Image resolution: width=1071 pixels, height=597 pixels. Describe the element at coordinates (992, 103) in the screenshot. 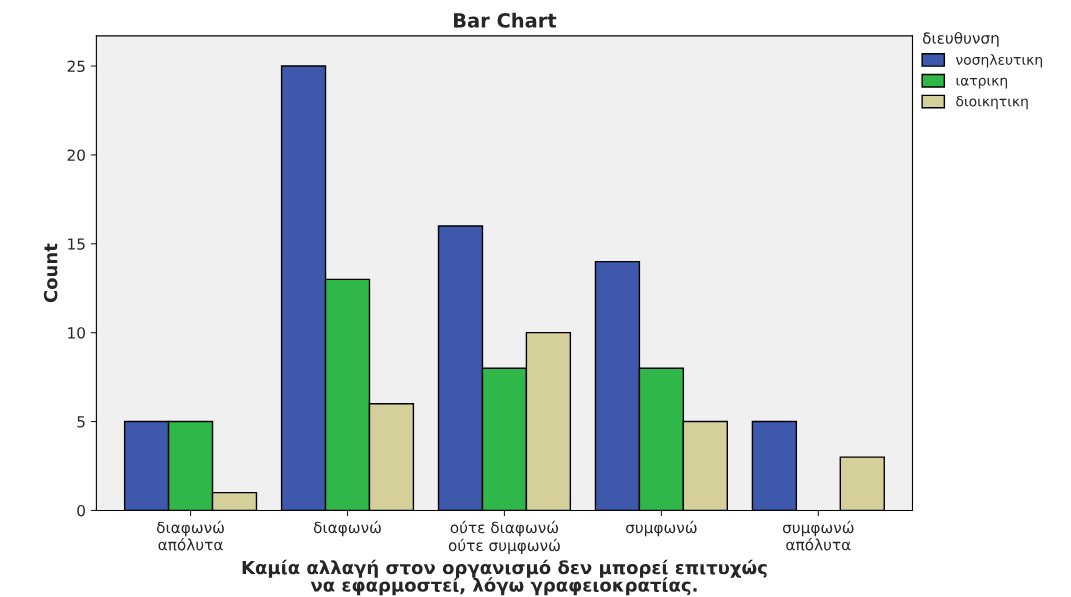

I see `legend-label: διοικητικη` at that location.